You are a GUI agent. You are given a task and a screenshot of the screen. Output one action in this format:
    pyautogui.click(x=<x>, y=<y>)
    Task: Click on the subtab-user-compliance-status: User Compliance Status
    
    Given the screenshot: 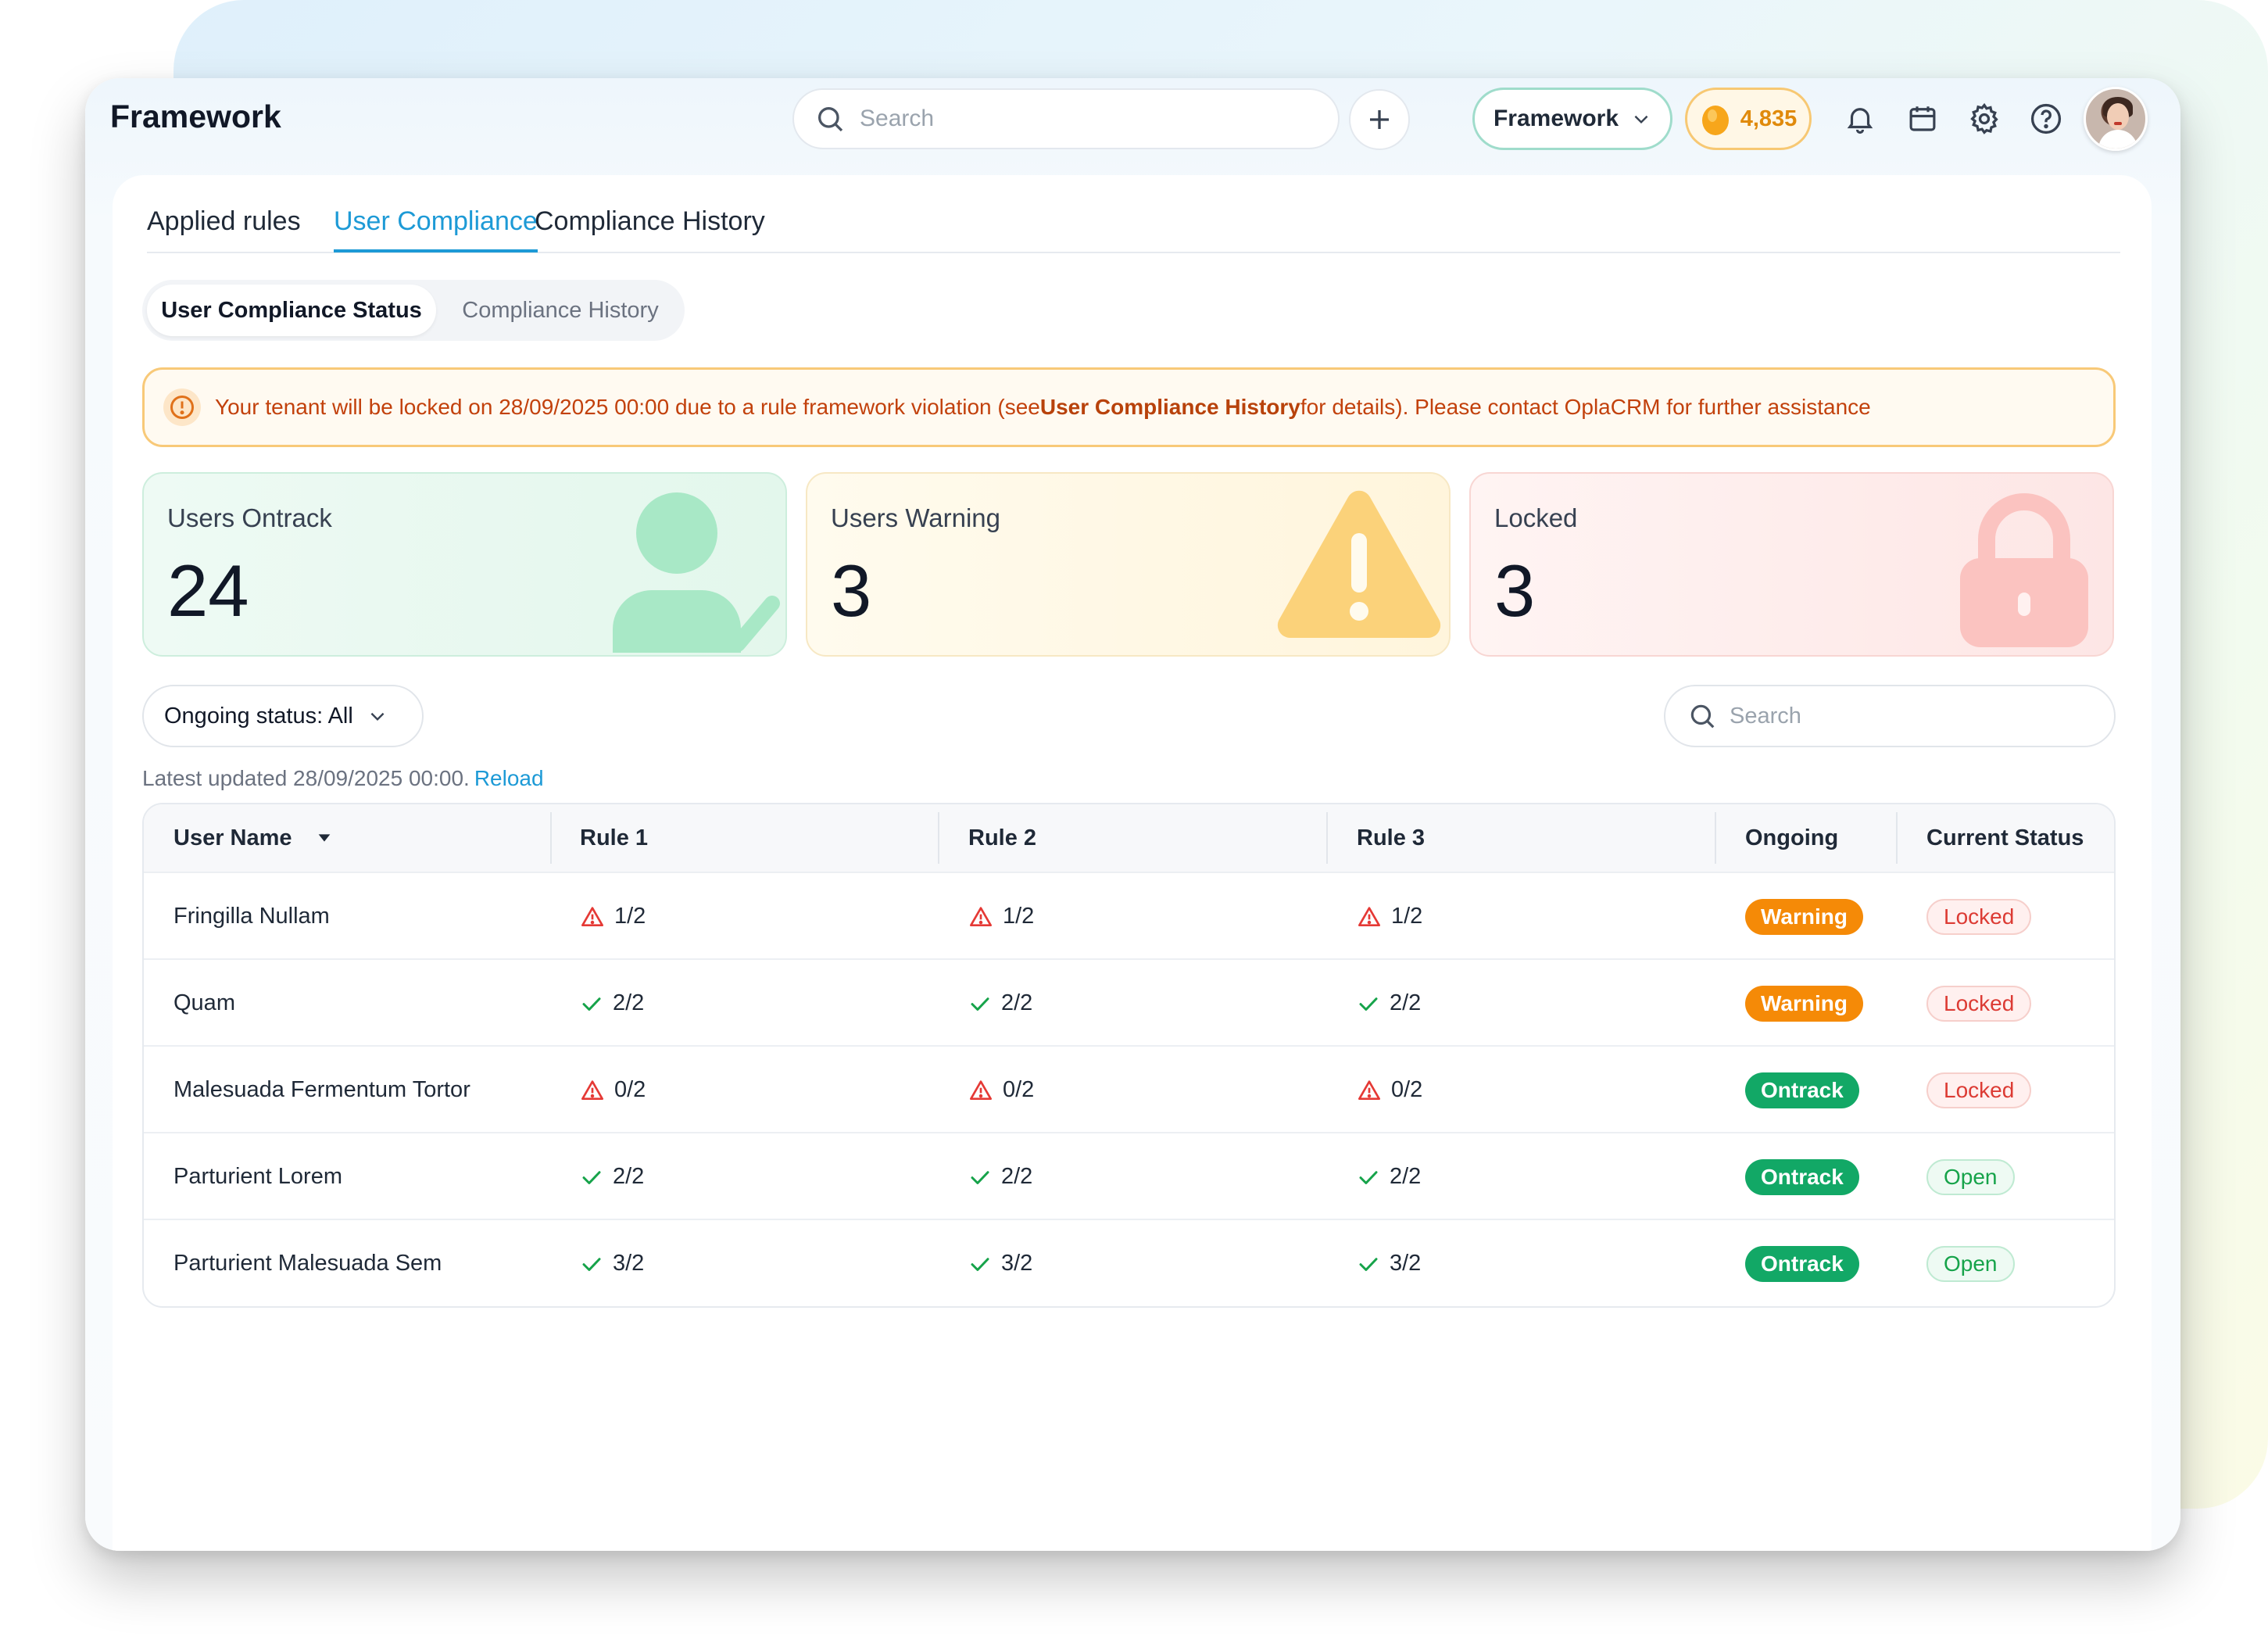 What is the action you would take?
    pyautogui.click(x=291, y=310)
    